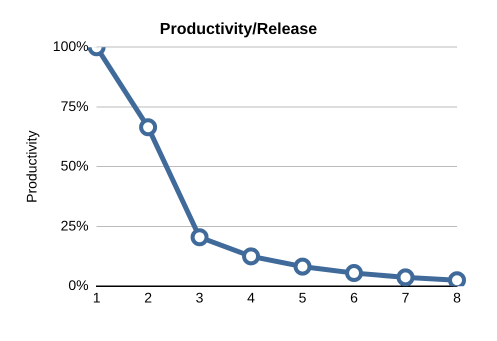 This screenshot has height=341, width=497. I want to click on y-tick-label: 75%, so click(74, 106).